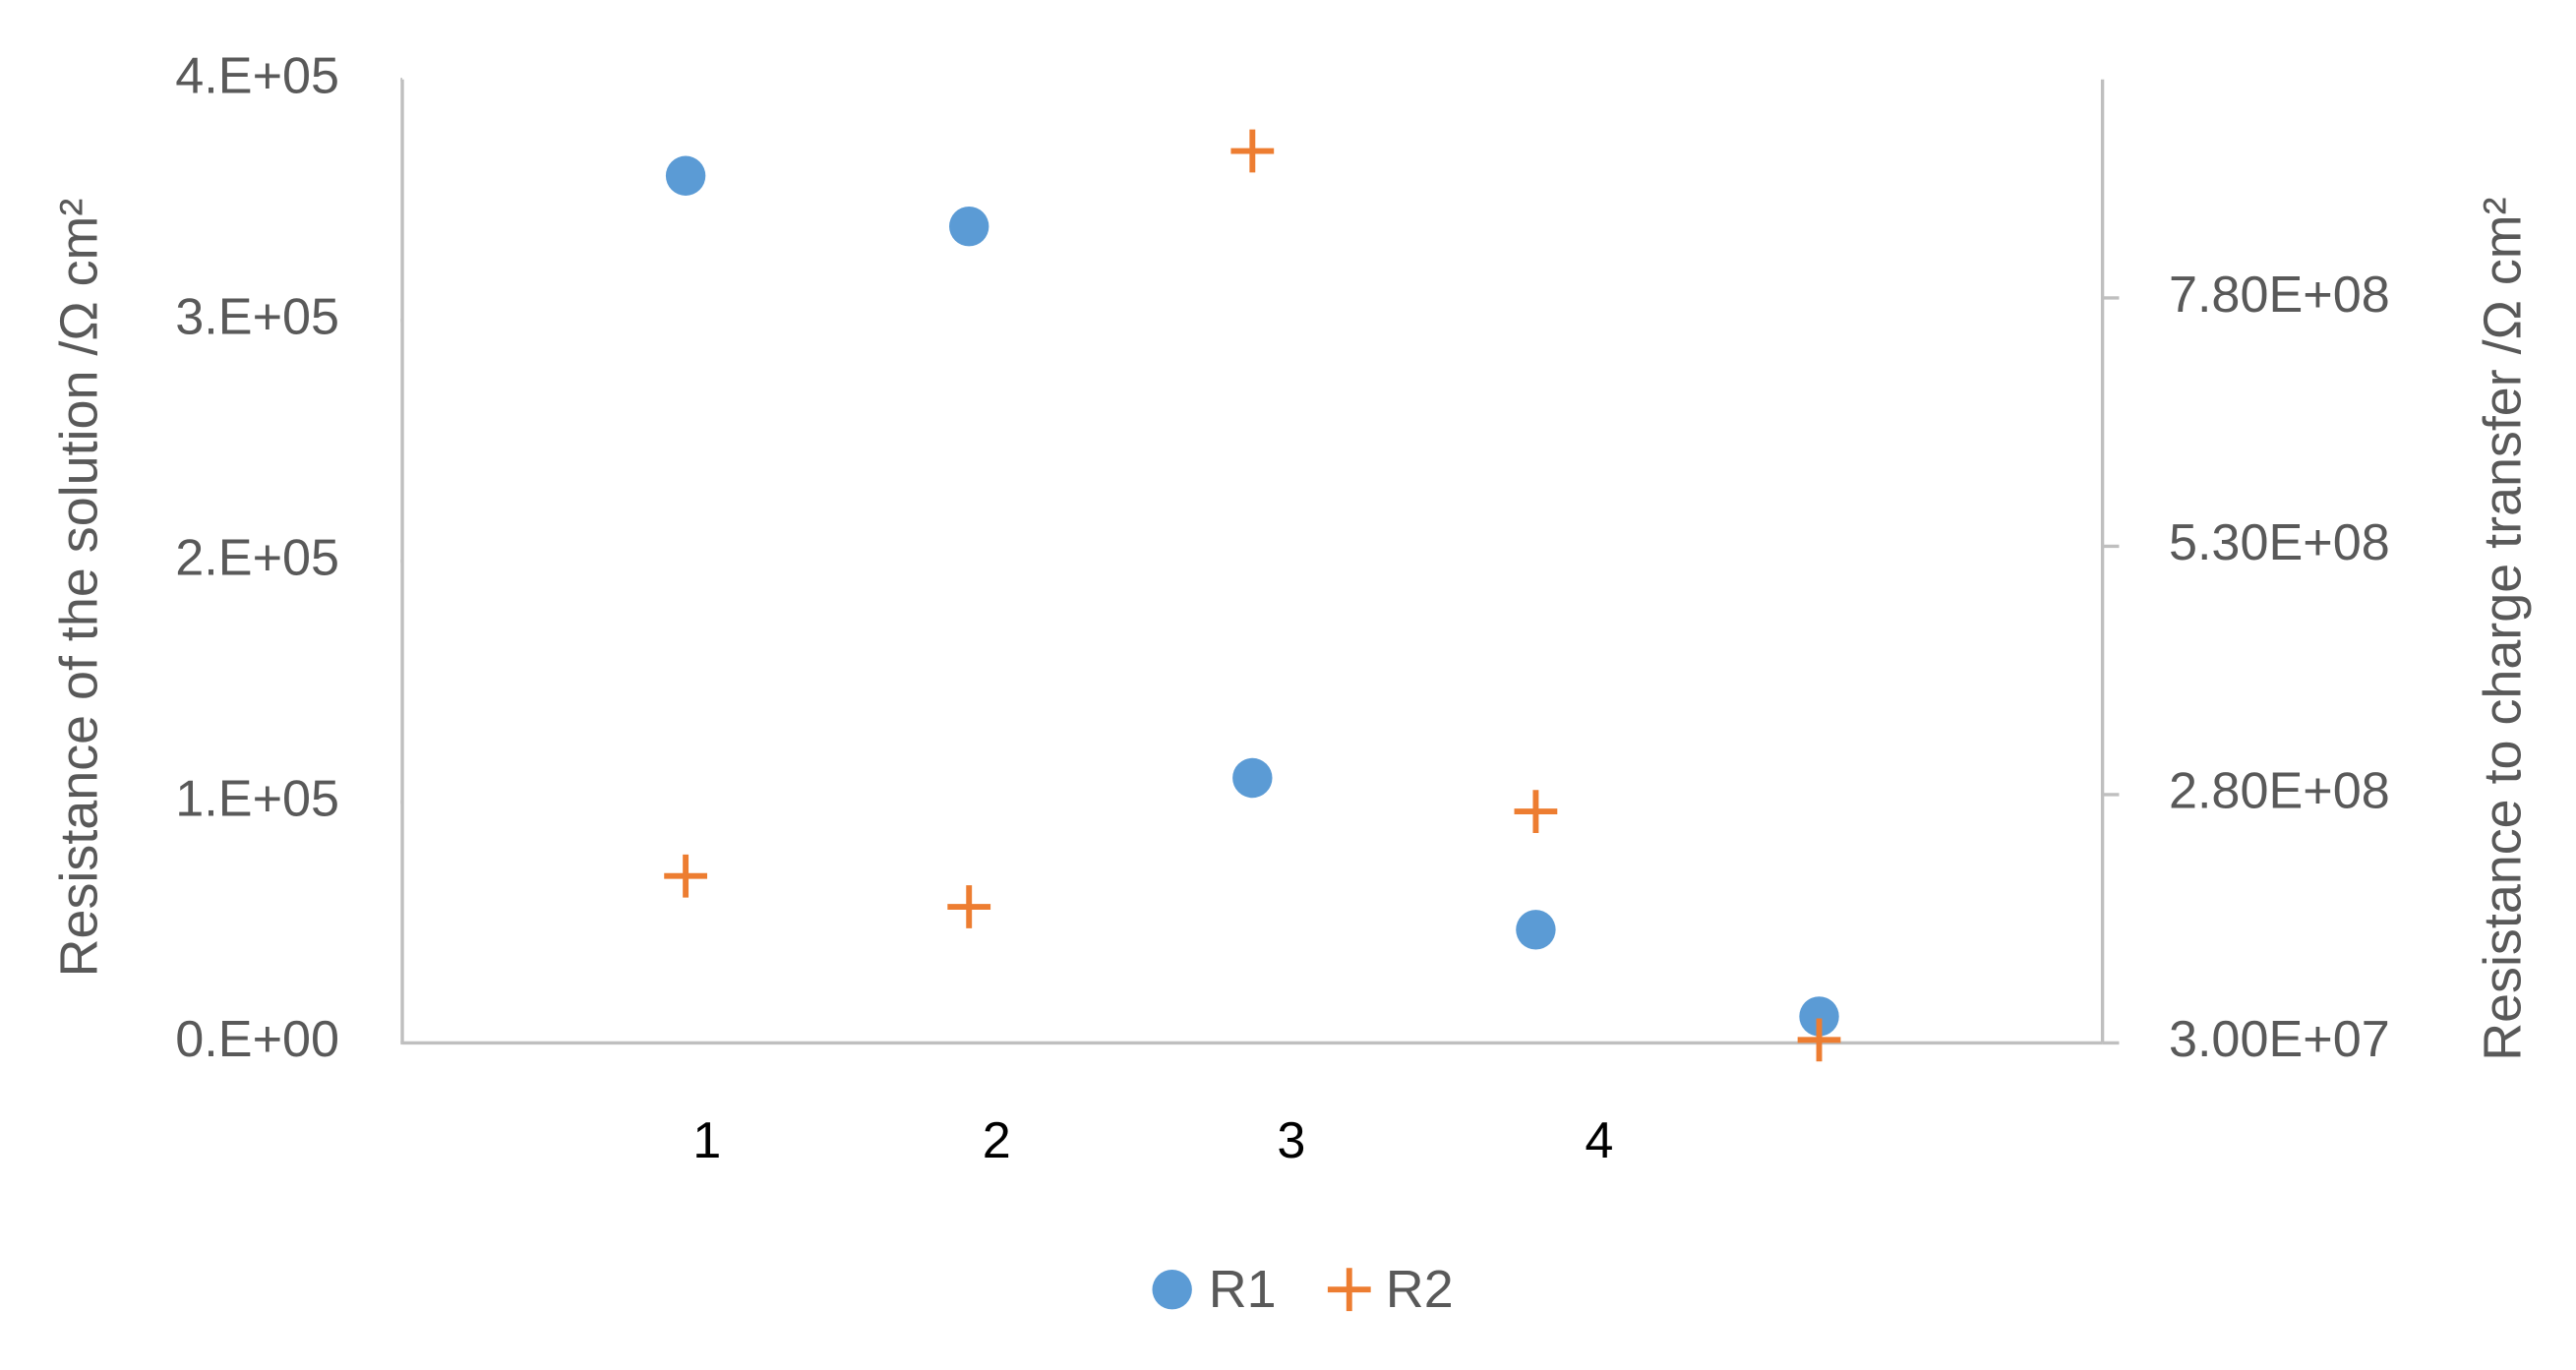 The width and height of the screenshot is (2576, 1370). Describe the element at coordinates (257, 1039) in the screenshot. I see `y-tick-label: 0.E+00` at that location.